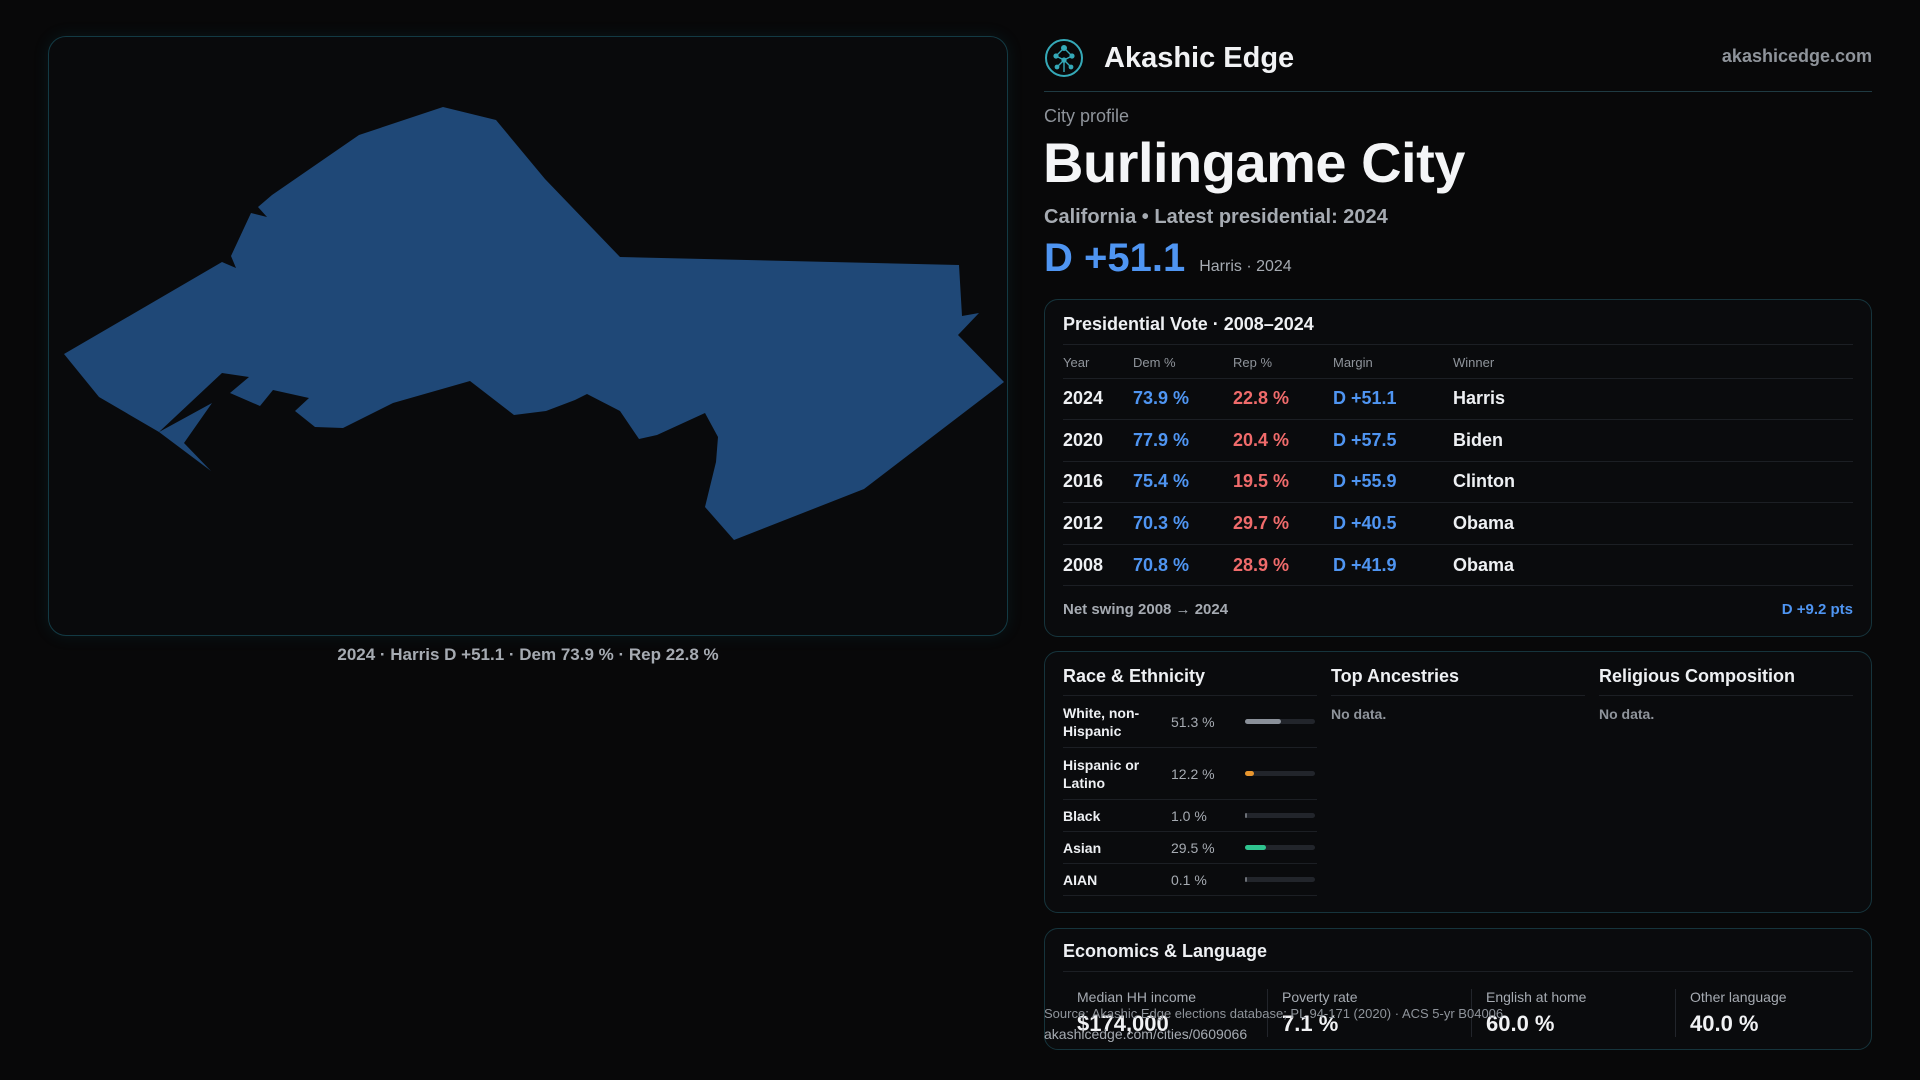  What do you see at coordinates (1193, 773) in the screenshot?
I see `race-percent: 12.2 %` at bounding box center [1193, 773].